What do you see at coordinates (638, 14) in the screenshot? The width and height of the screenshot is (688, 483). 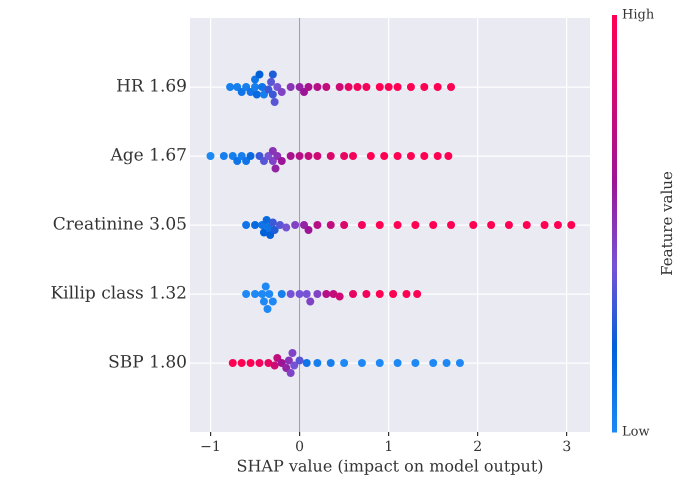 I see `color-bar-label: High` at bounding box center [638, 14].